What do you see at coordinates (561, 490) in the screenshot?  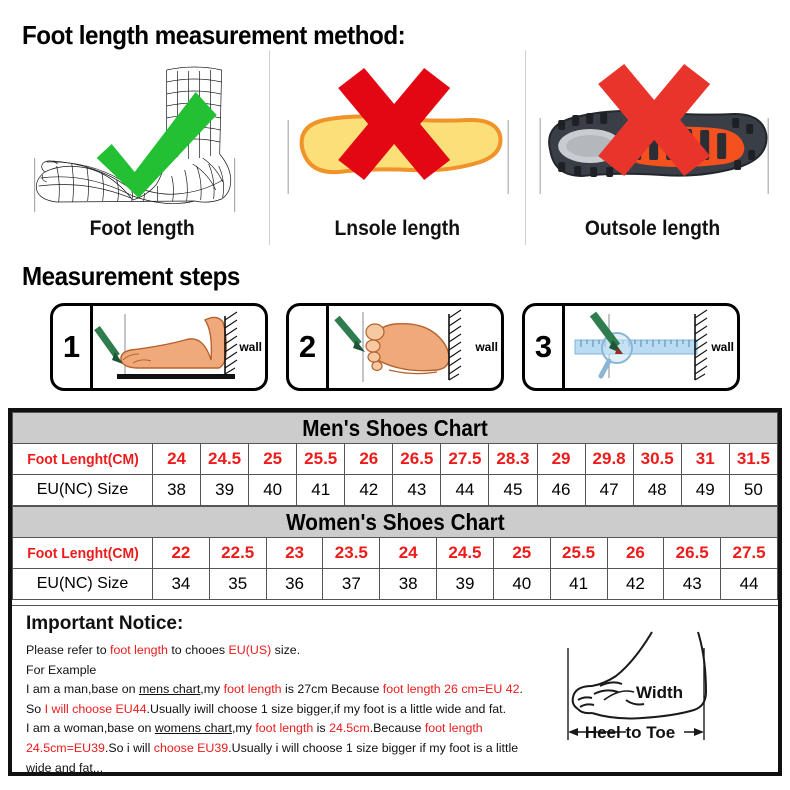 I see `table-cell: 46` at bounding box center [561, 490].